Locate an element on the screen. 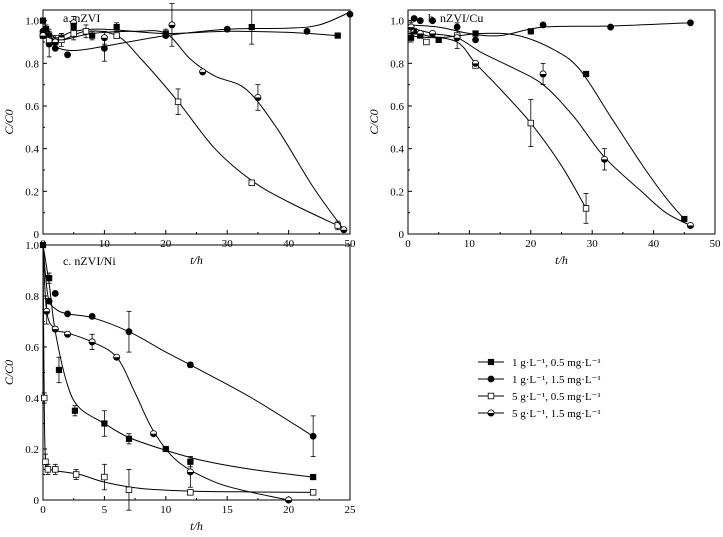 The width and height of the screenshot is (723, 537). y-tick-label: 1.0 is located at coordinates (32, 22).